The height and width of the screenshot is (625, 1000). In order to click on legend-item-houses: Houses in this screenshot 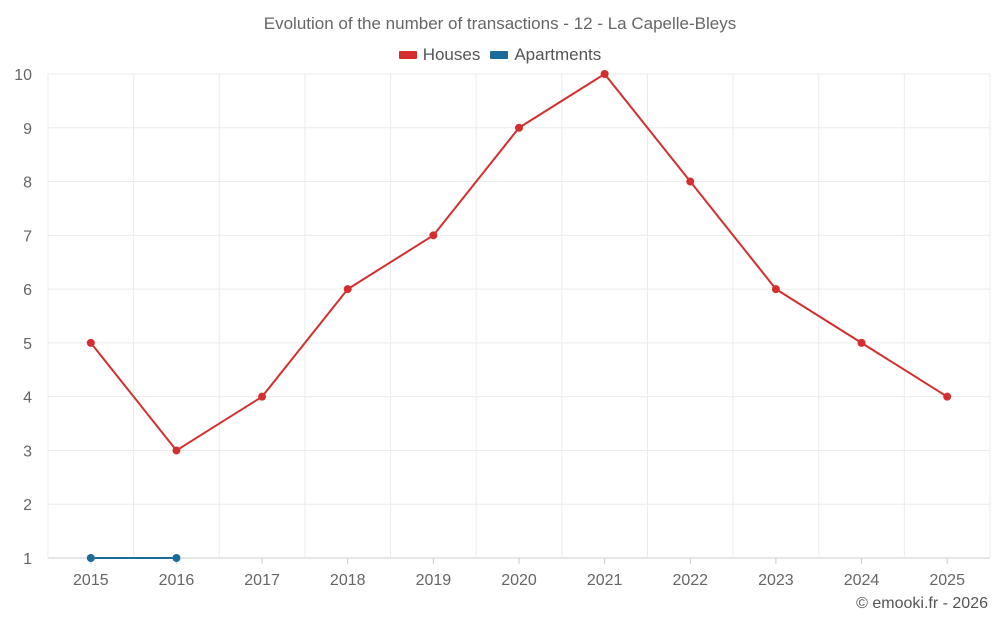, I will do `click(439, 55)`.